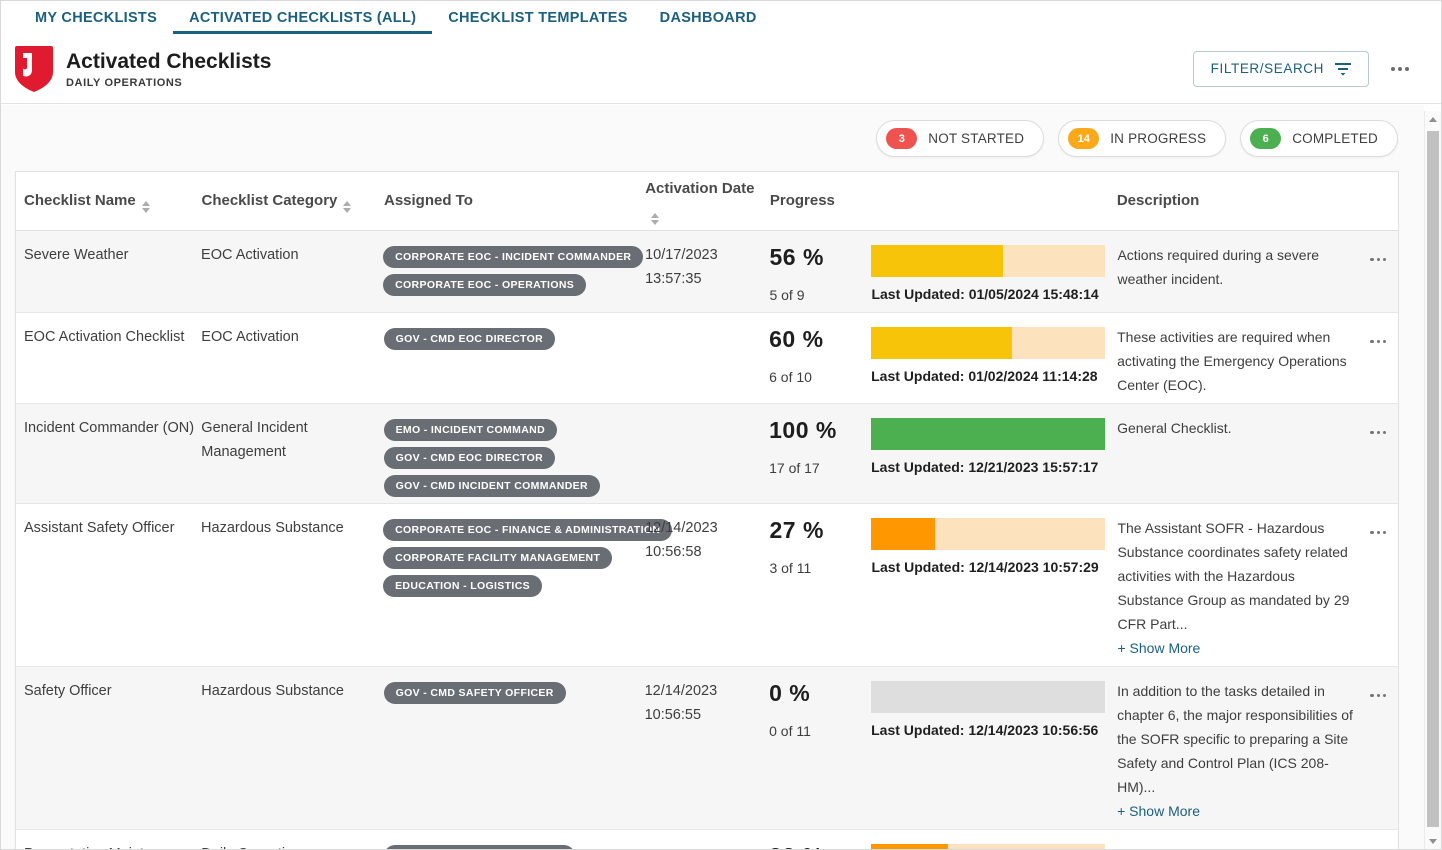  What do you see at coordinates (994, 274) in the screenshot?
I see `progress-bar-block: Last Updated: 01/05/2024 15:48:14` at bounding box center [994, 274].